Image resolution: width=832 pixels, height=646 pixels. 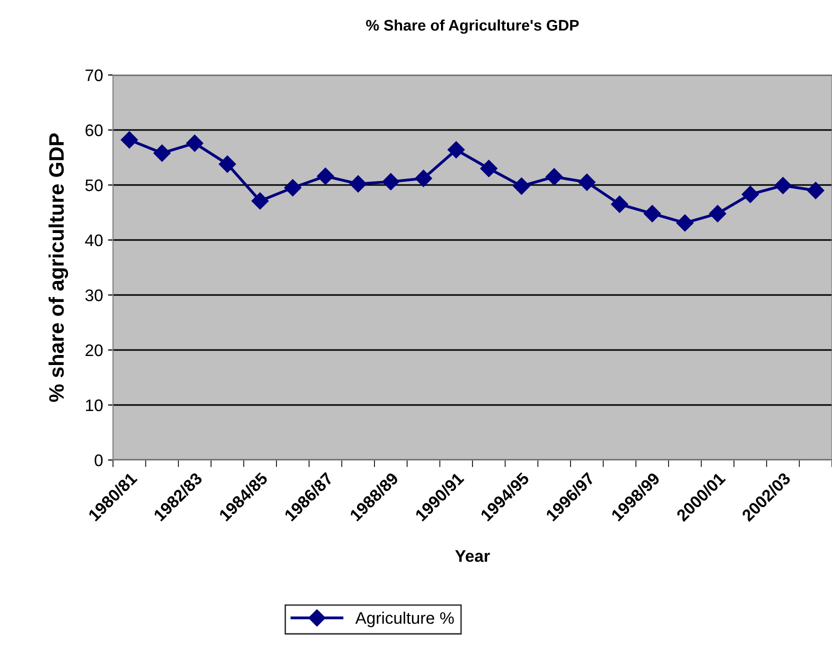 I want to click on x-axis-title: Year, so click(x=472, y=556).